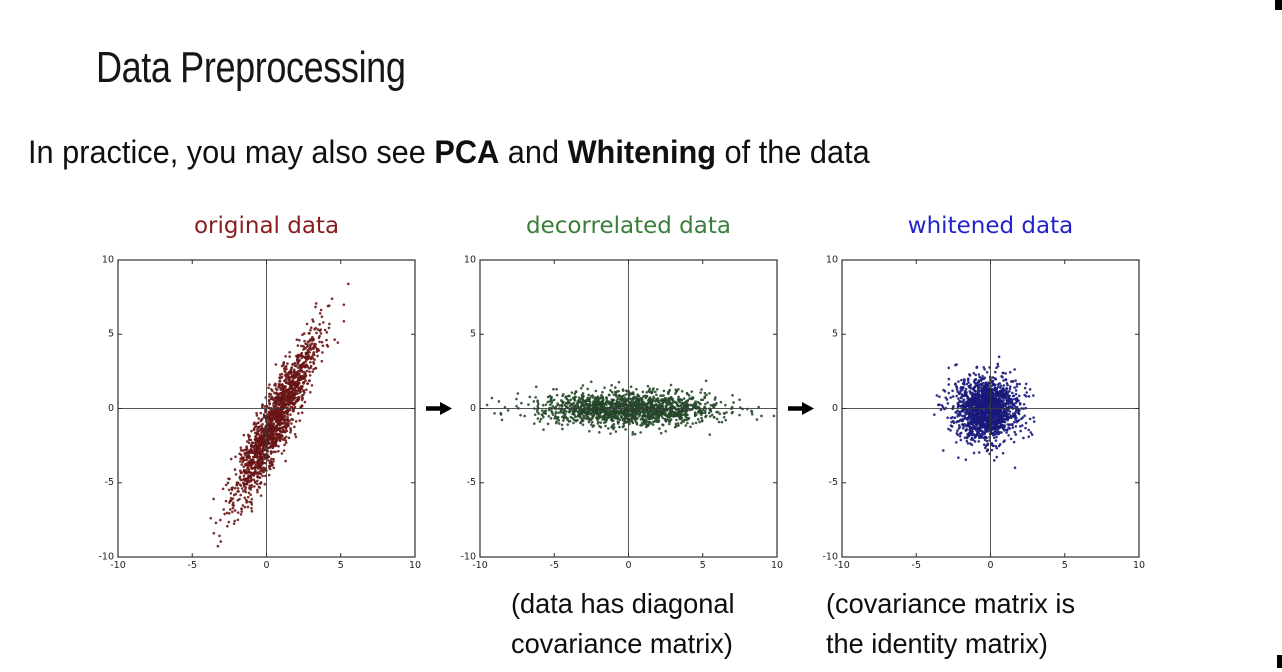  What do you see at coordinates (258, 419) in the screenshot?
I see `scatter-plot-original` at bounding box center [258, 419].